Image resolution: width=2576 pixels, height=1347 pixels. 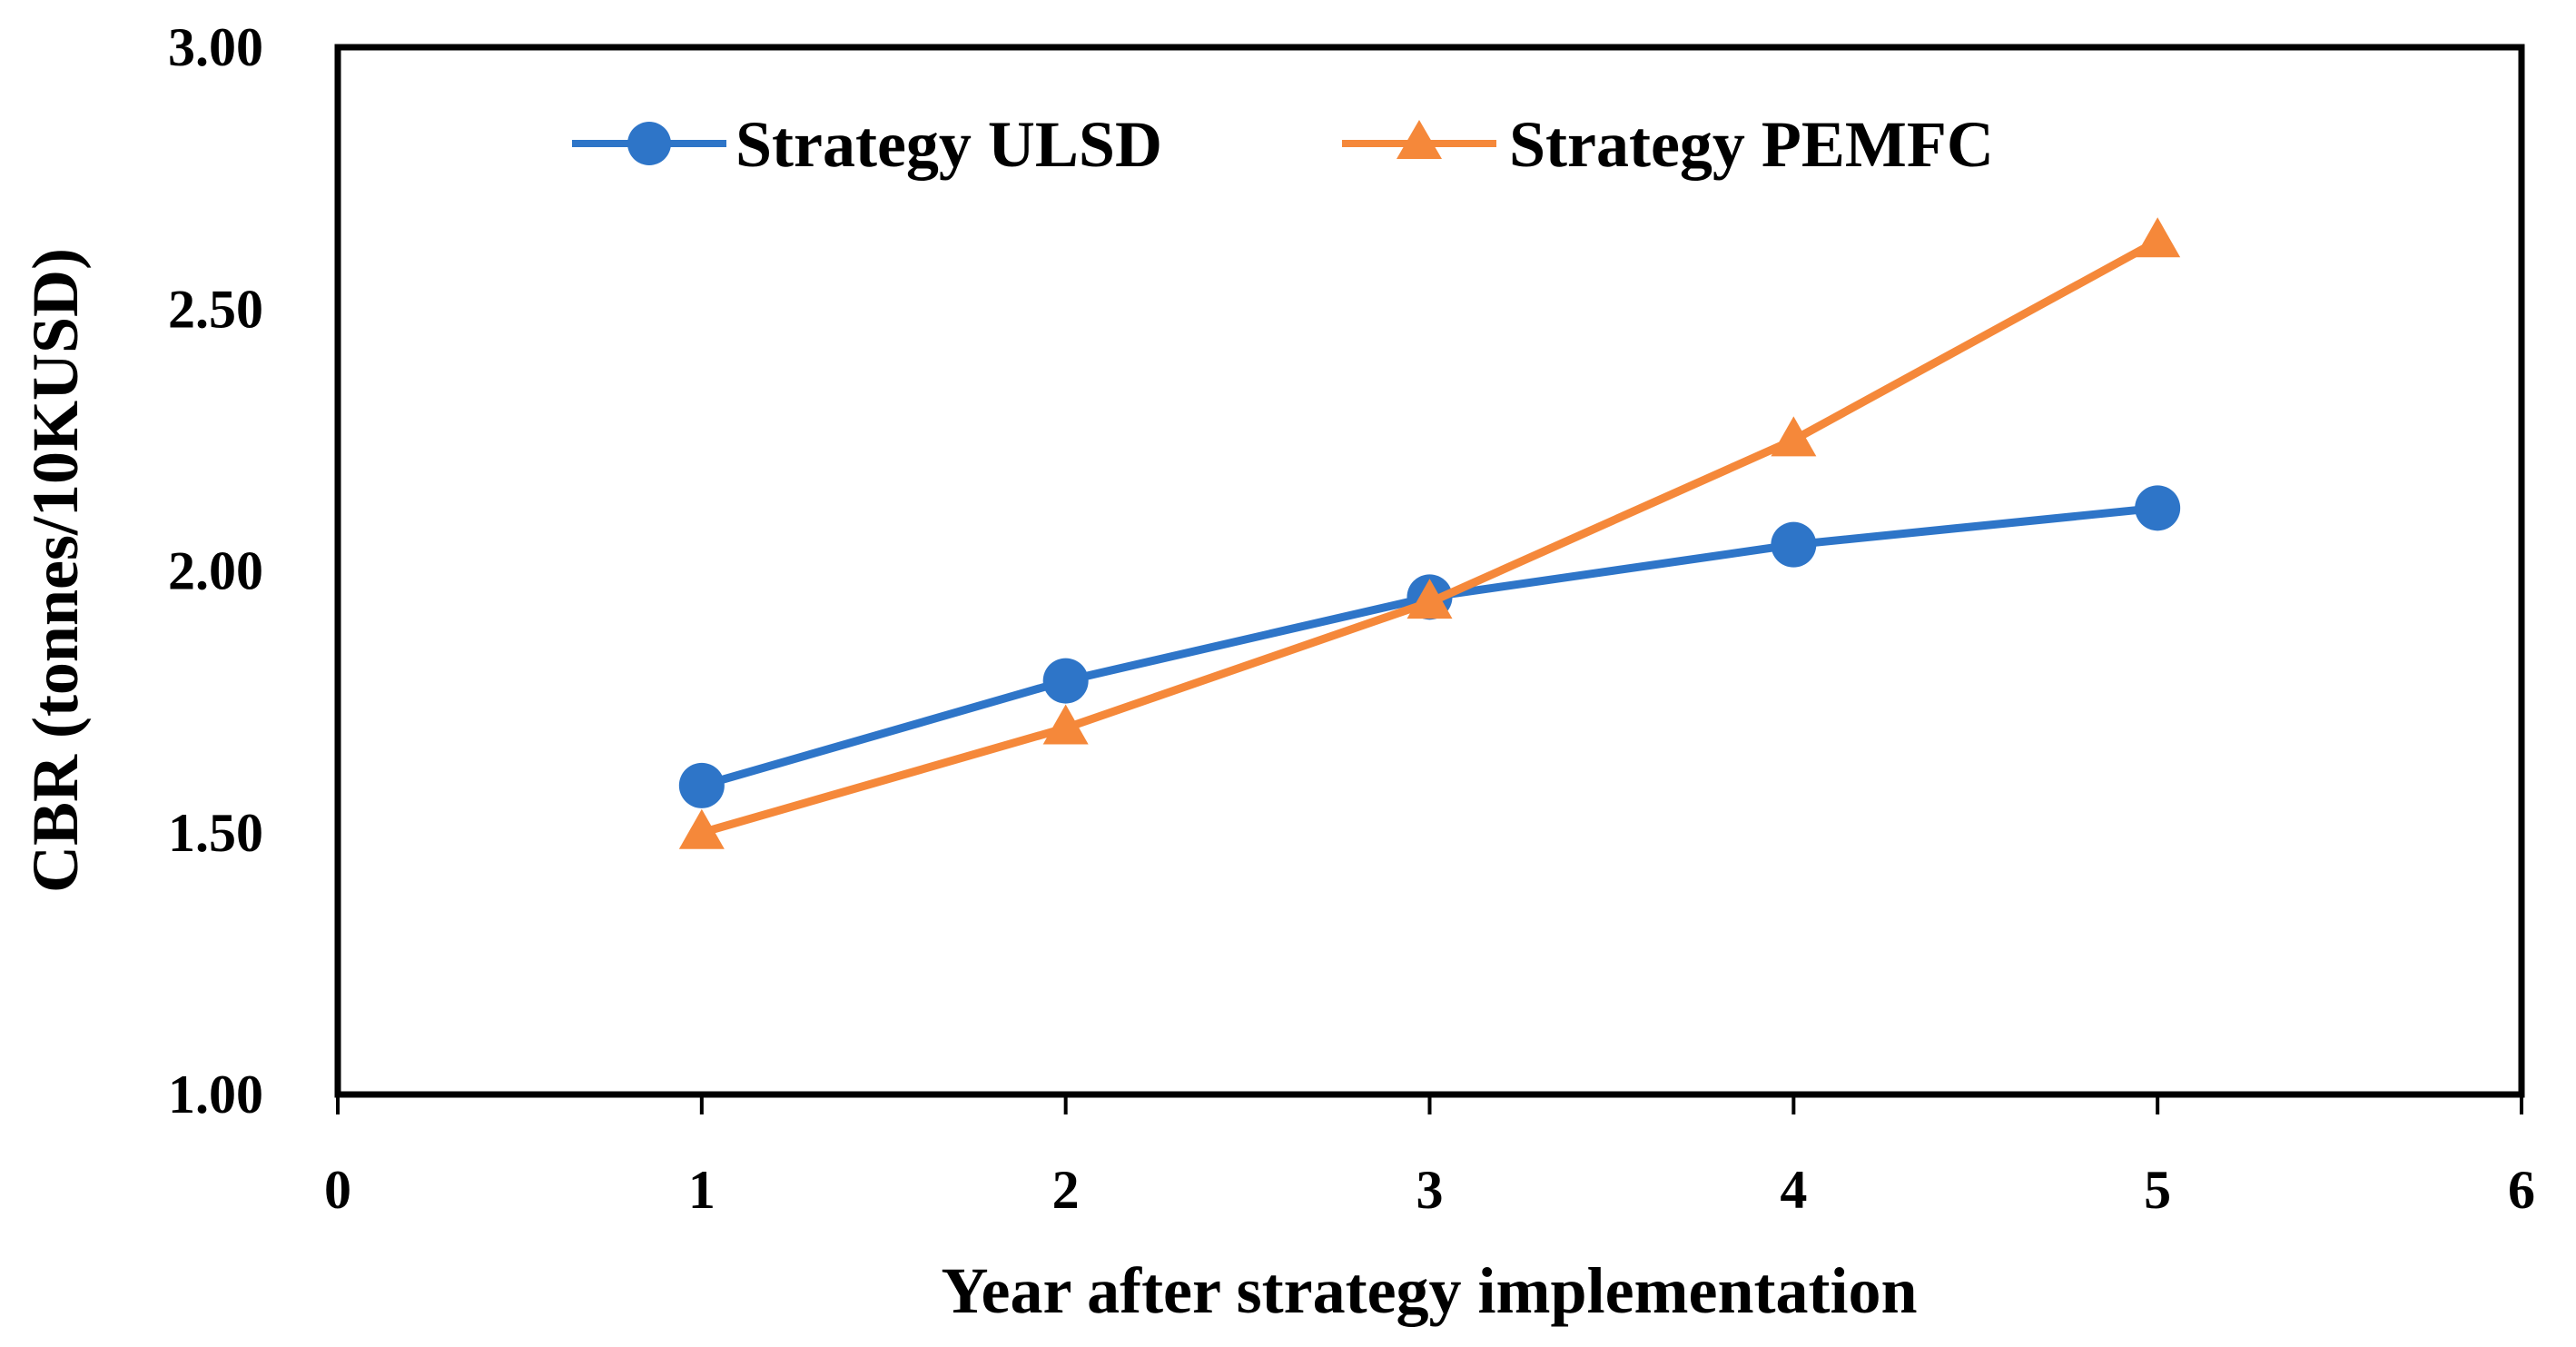 What do you see at coordinates (215, 1094) in the screenshot?
I see `y-tick-label: 1.00` at bounding box center [215, 1094].